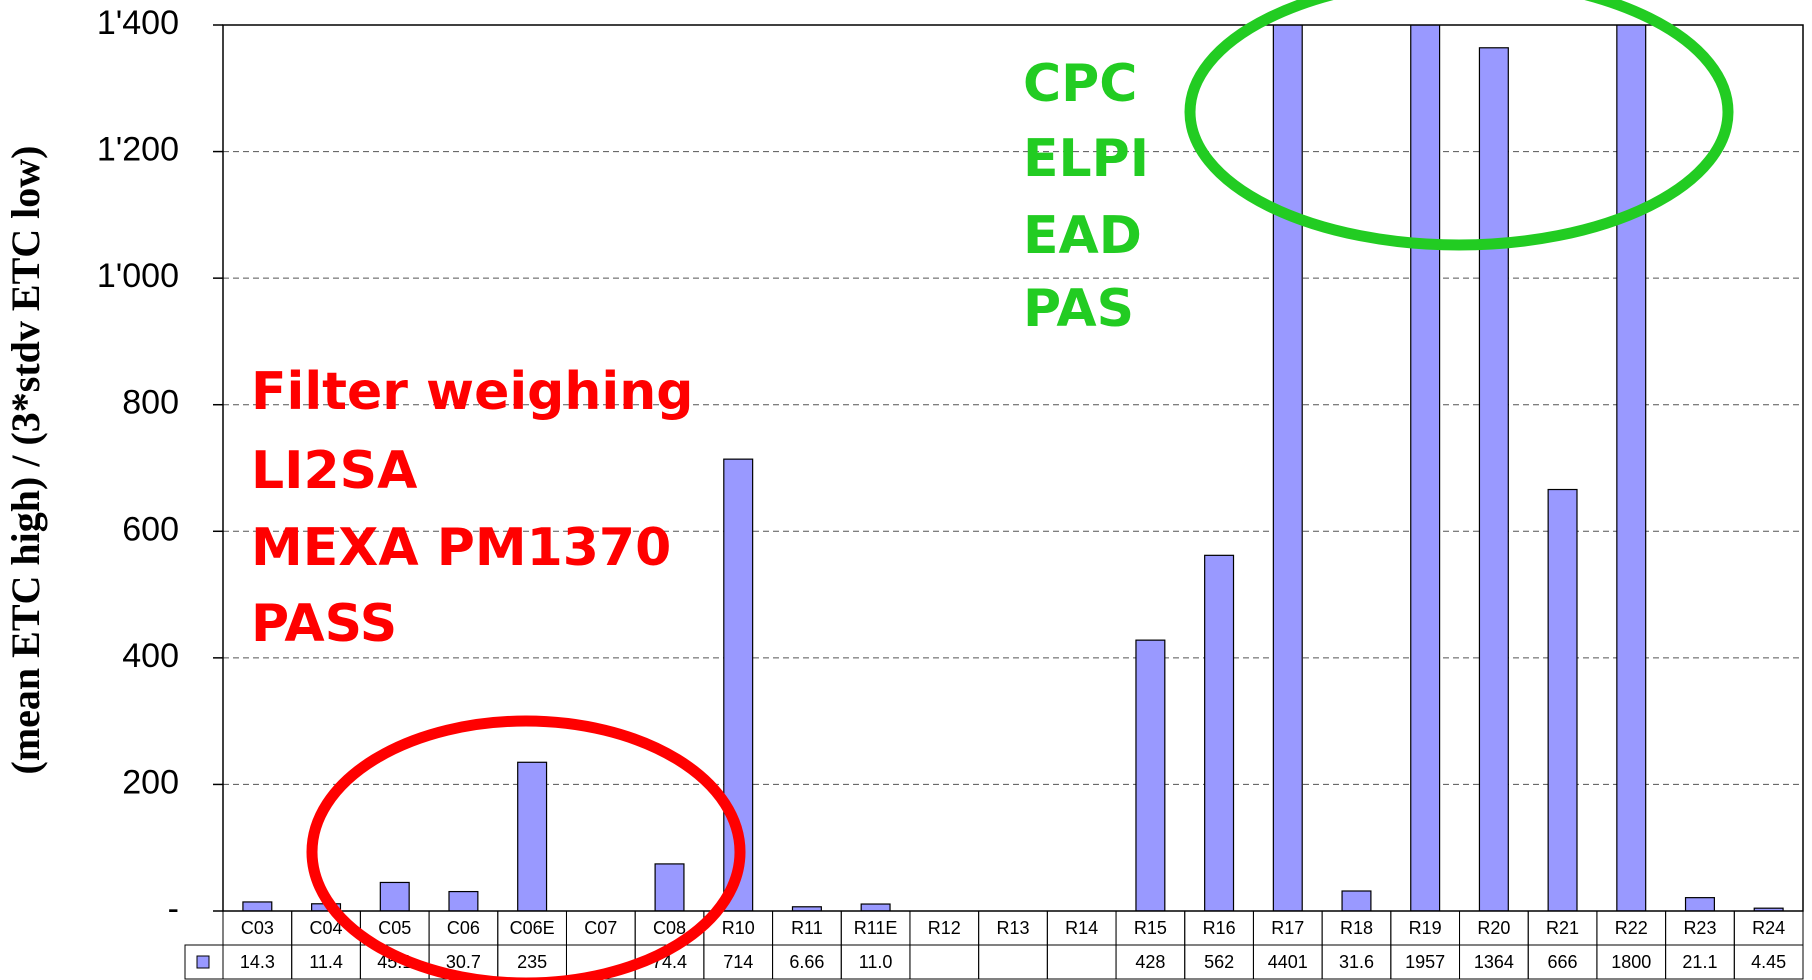  Describe the element at coordinates (138, 23) in the screenshot. I see `y-tick-label: 1'400` at that location.